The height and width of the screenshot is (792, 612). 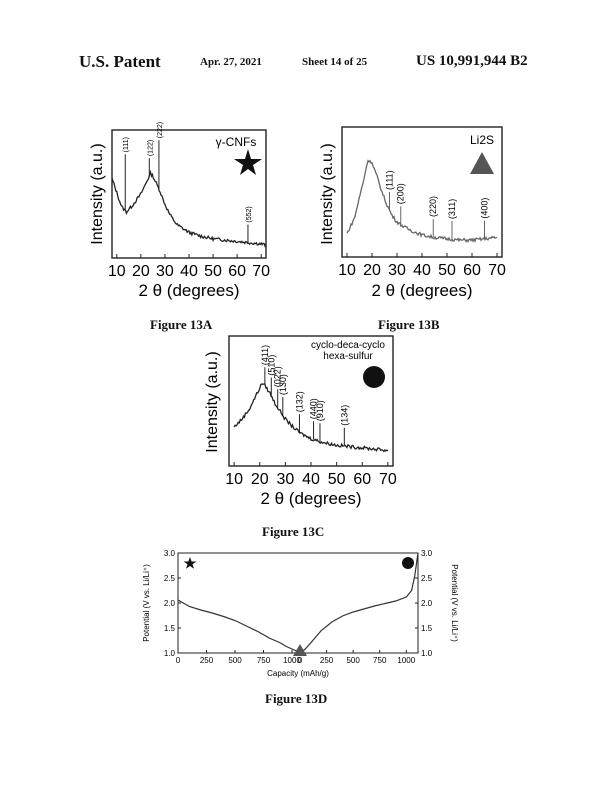 I want to click on patent-label: U.S. Patent, so click(x=120, y=61).